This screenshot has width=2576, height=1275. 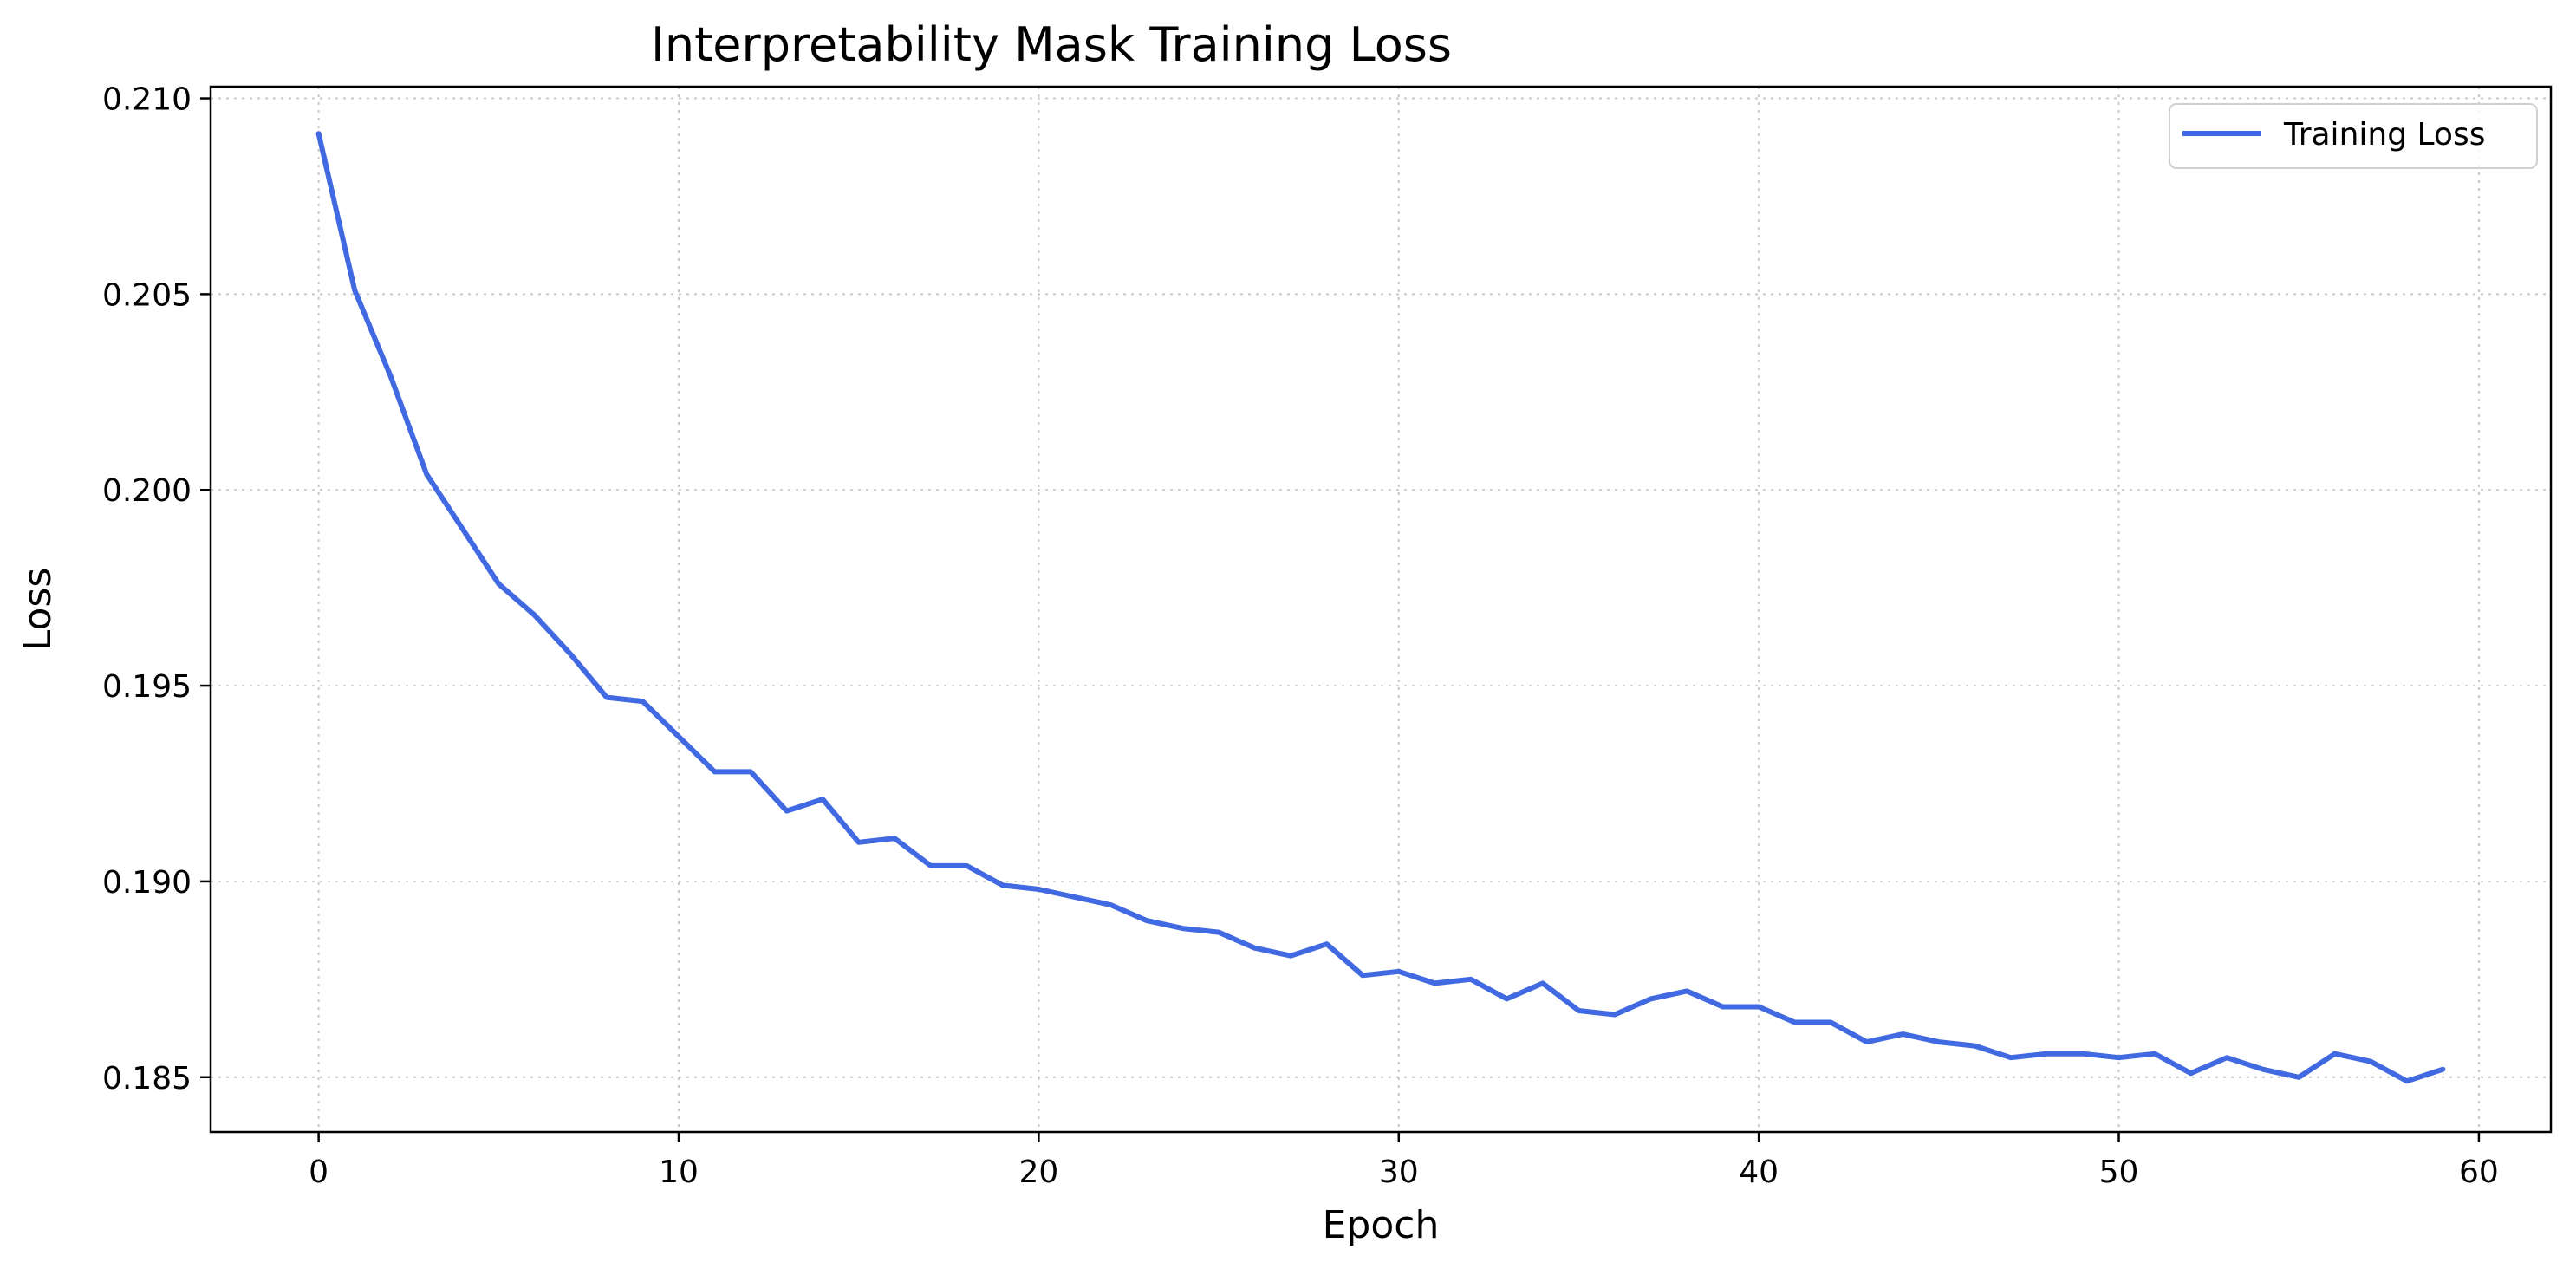 I want to click on x-tick-label: 30, so click(x=1399, y=1172).